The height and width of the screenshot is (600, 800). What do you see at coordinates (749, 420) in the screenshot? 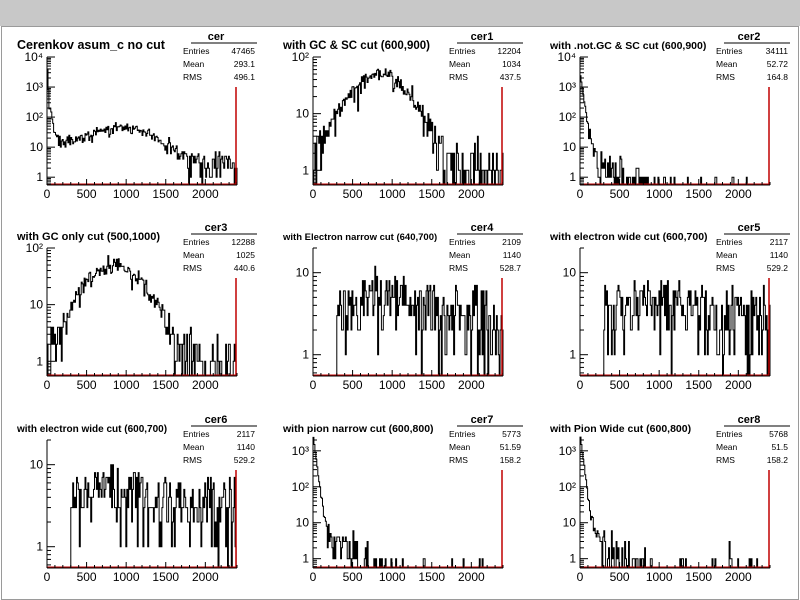
I see `stats-hist-name: cer8` at bounding box center [749, 420].